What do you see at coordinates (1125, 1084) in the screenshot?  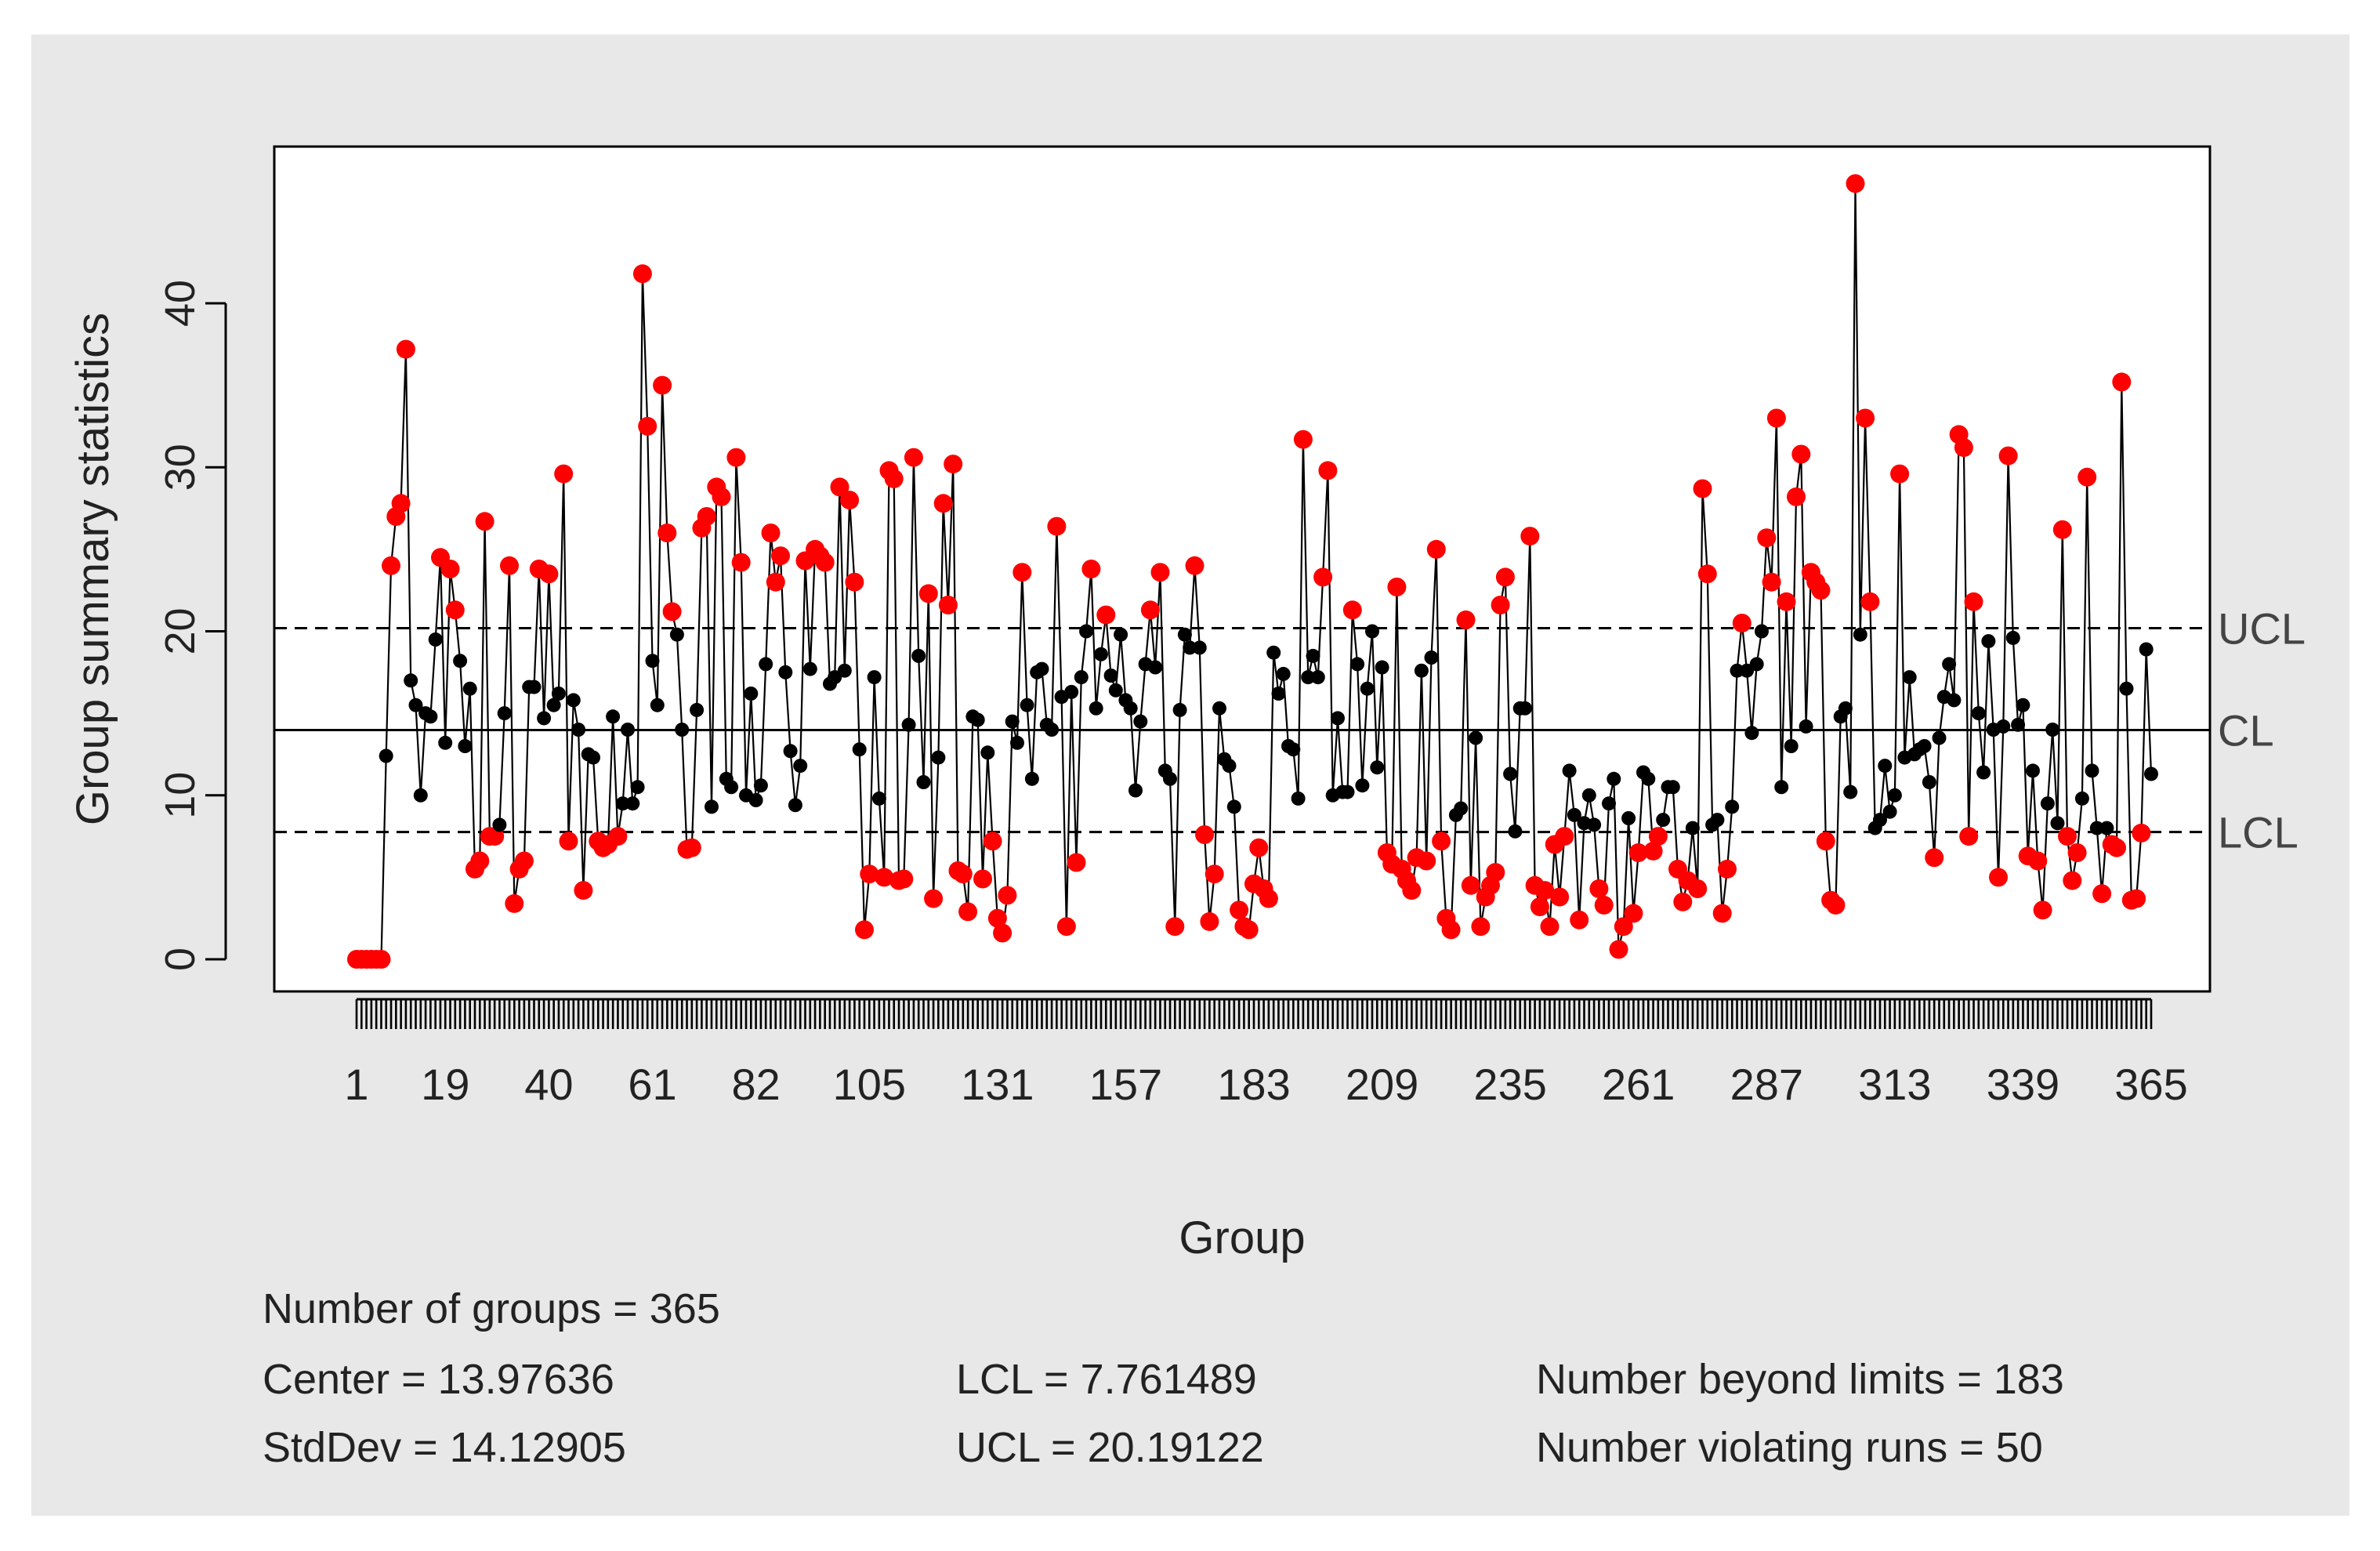 I see `x-tick-label: 157` at bounding box center [1125, 1084].